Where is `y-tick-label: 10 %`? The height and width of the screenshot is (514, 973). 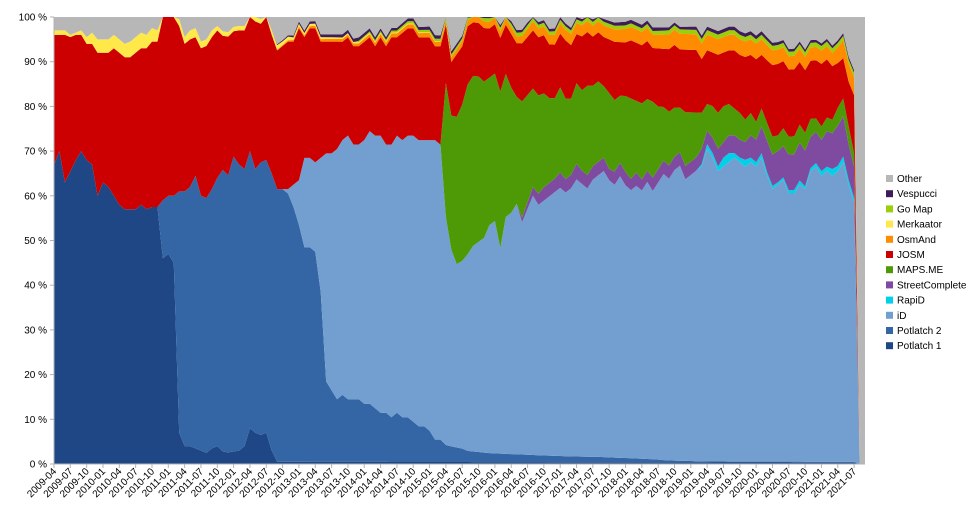 y-tick-label: 10 % is located at coordinates (35, 420).